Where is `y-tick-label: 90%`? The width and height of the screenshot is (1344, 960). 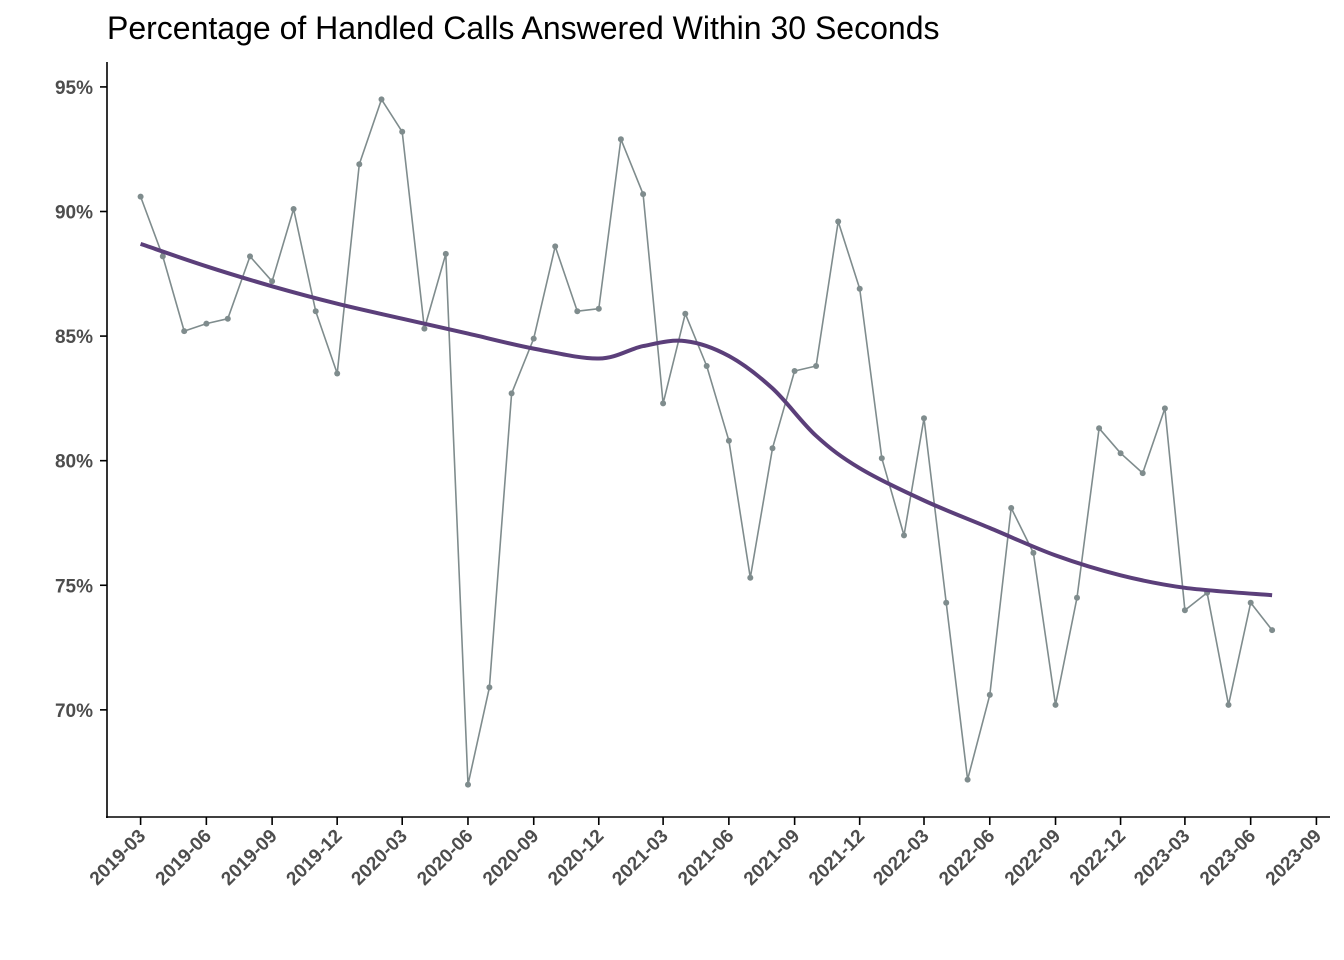
y-tick-label: 90% is located at coordinates (74, 213).